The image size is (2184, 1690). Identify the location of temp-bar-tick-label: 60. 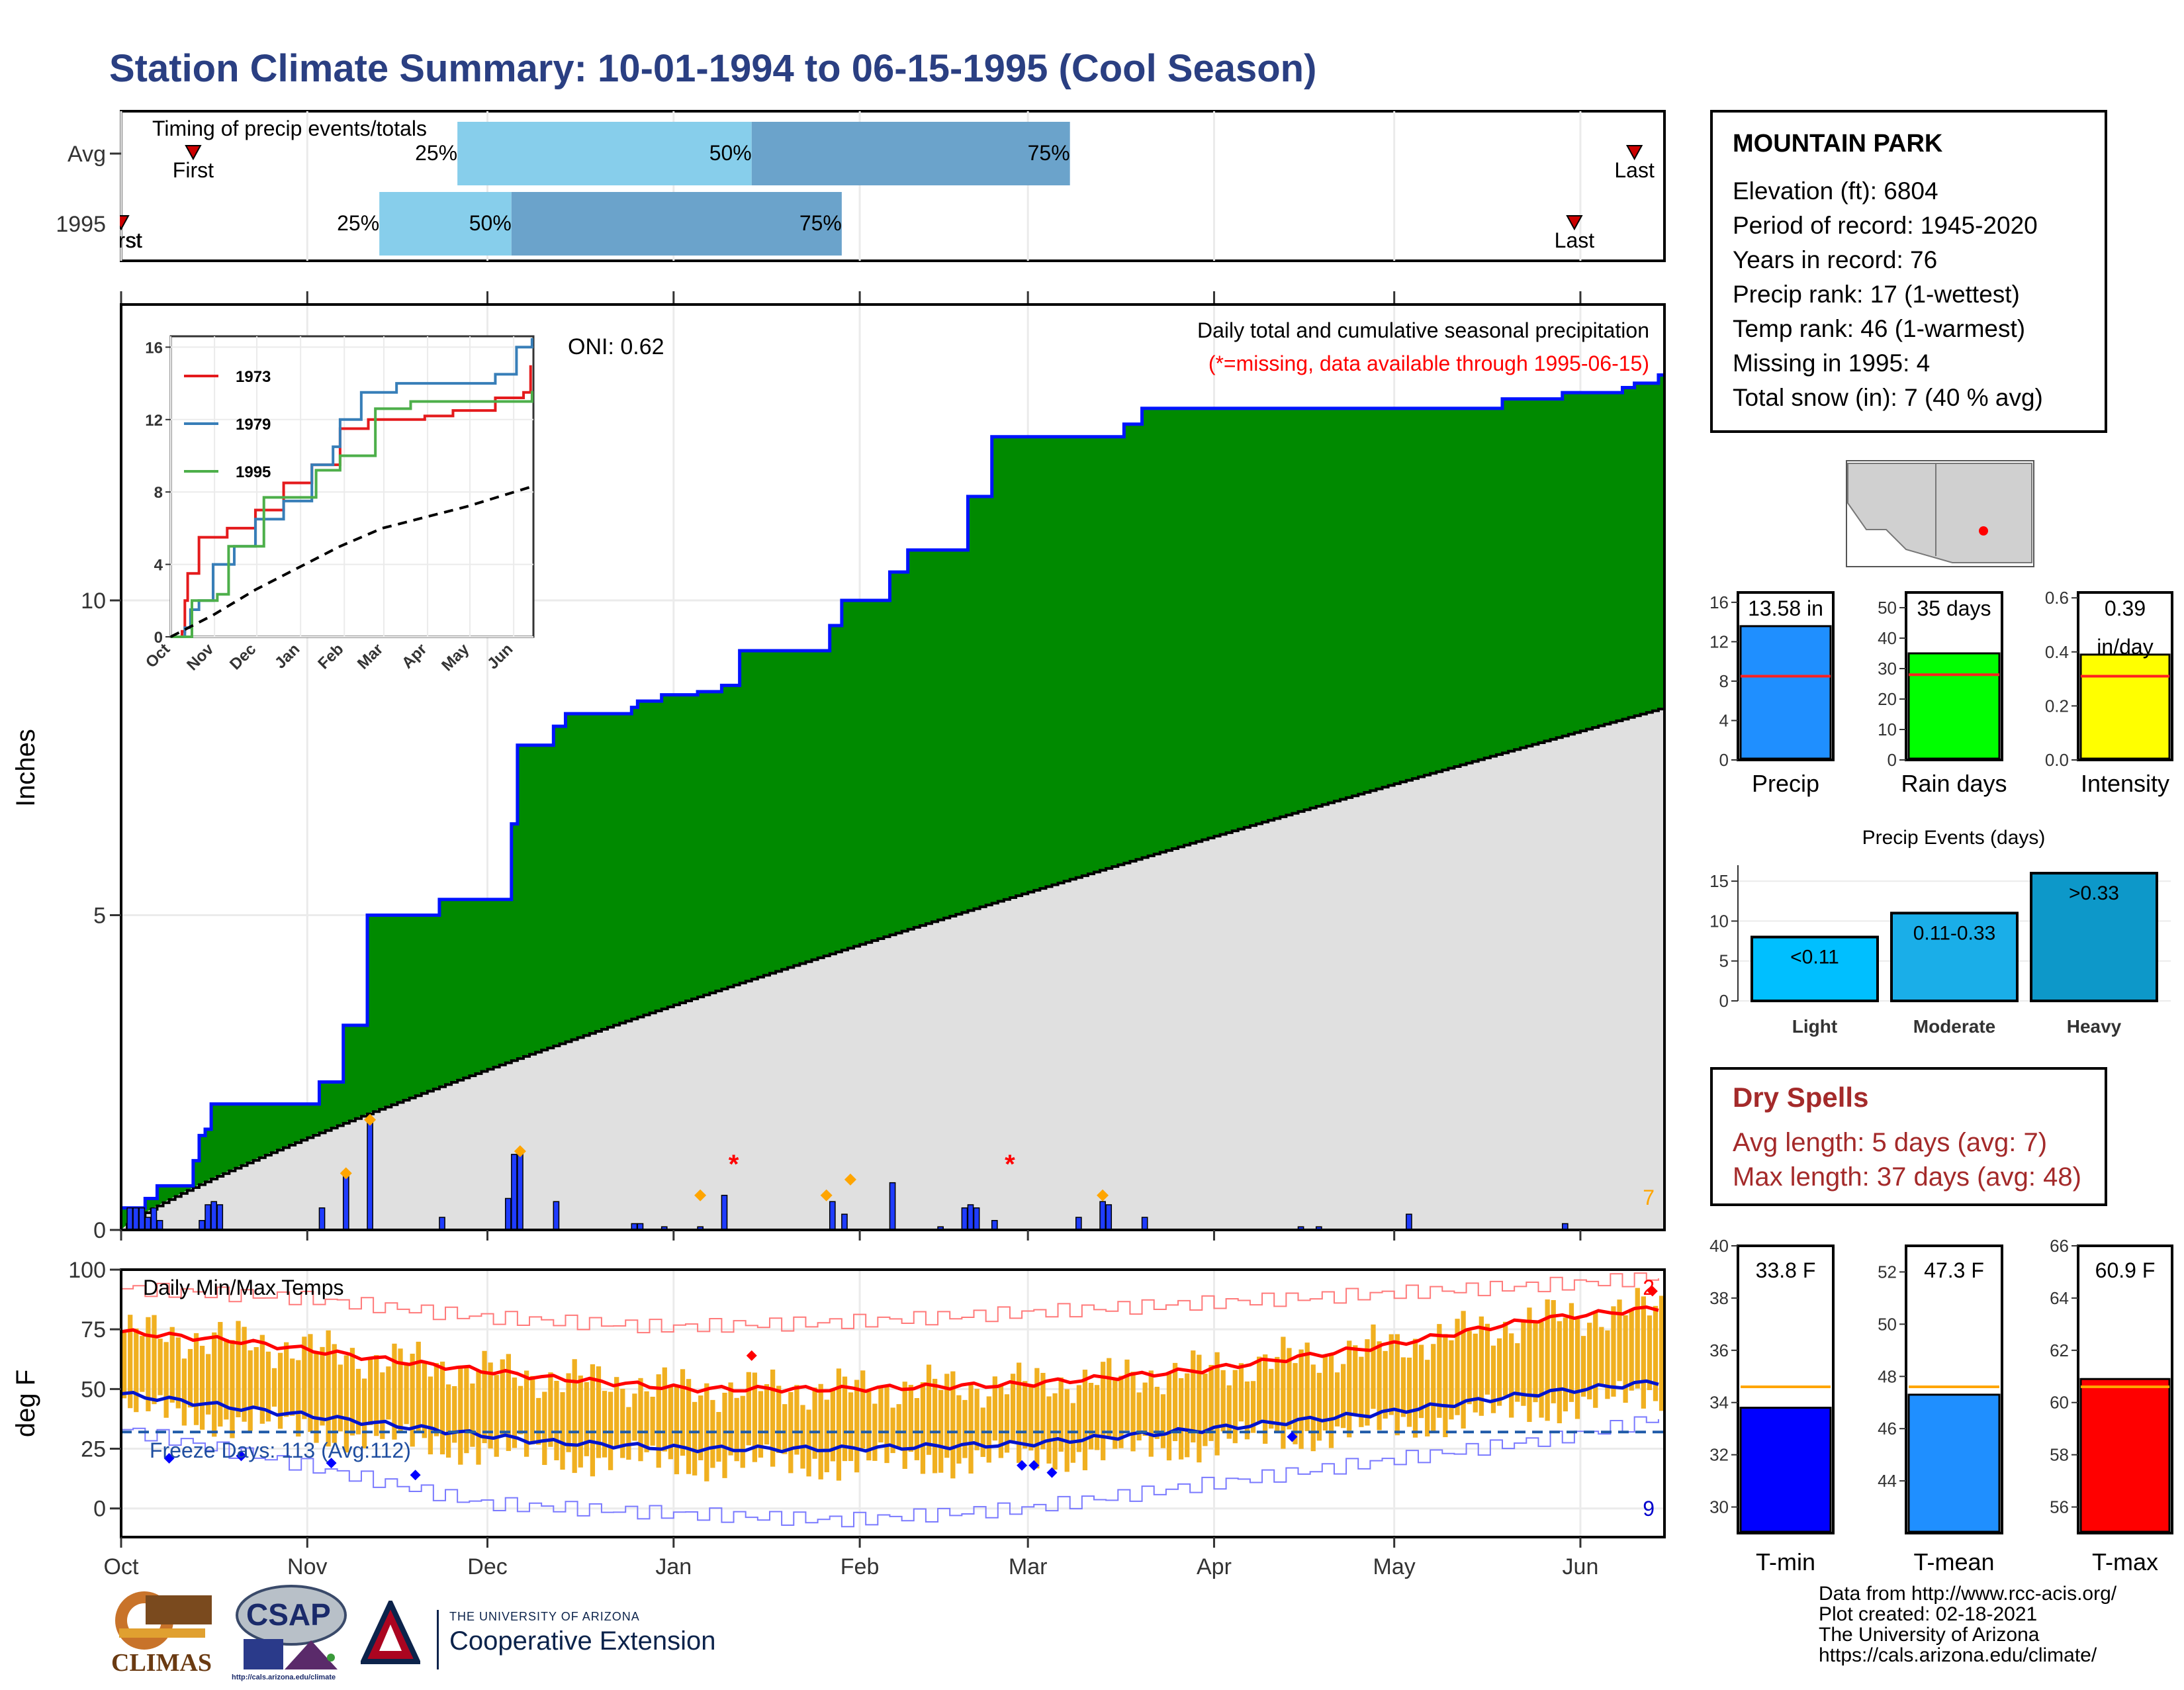
(2059, 1403).